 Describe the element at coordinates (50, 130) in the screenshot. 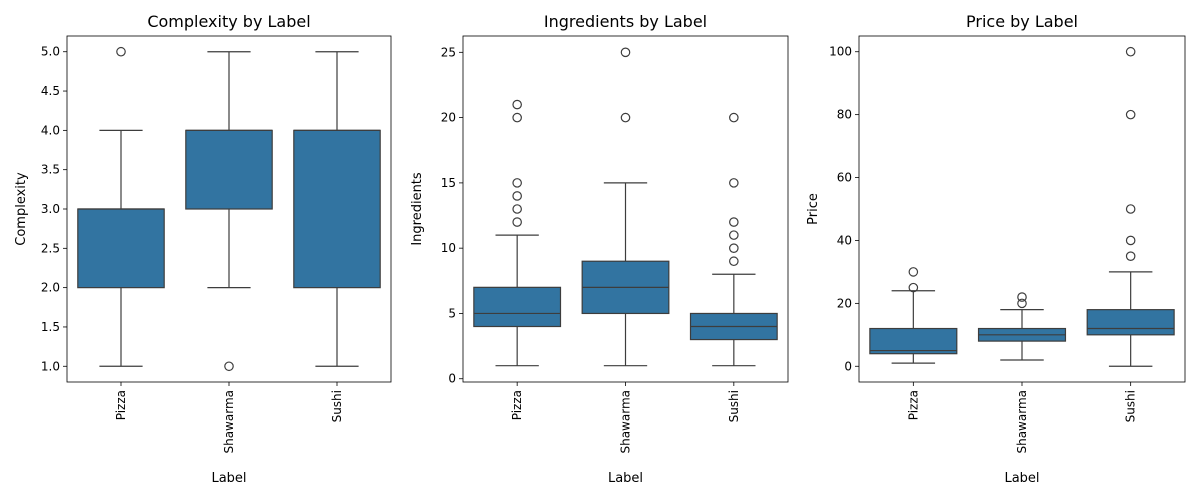

I see `y-tick-label: 4.0` at that location.